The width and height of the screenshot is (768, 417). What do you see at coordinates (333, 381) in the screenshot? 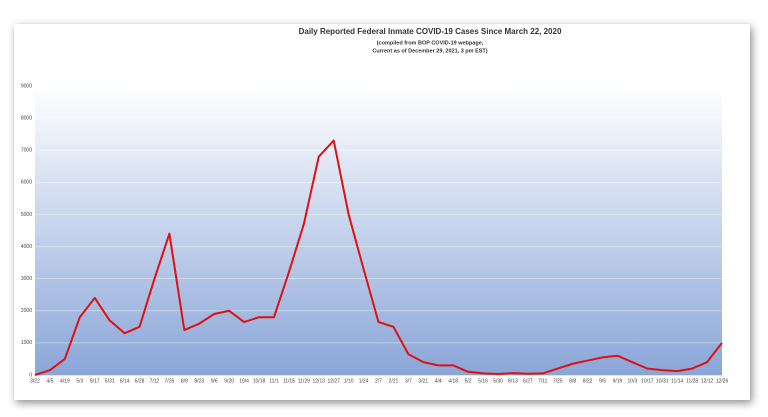
I see `x-tick-label: 12/27` at bounding box center [333, 381].